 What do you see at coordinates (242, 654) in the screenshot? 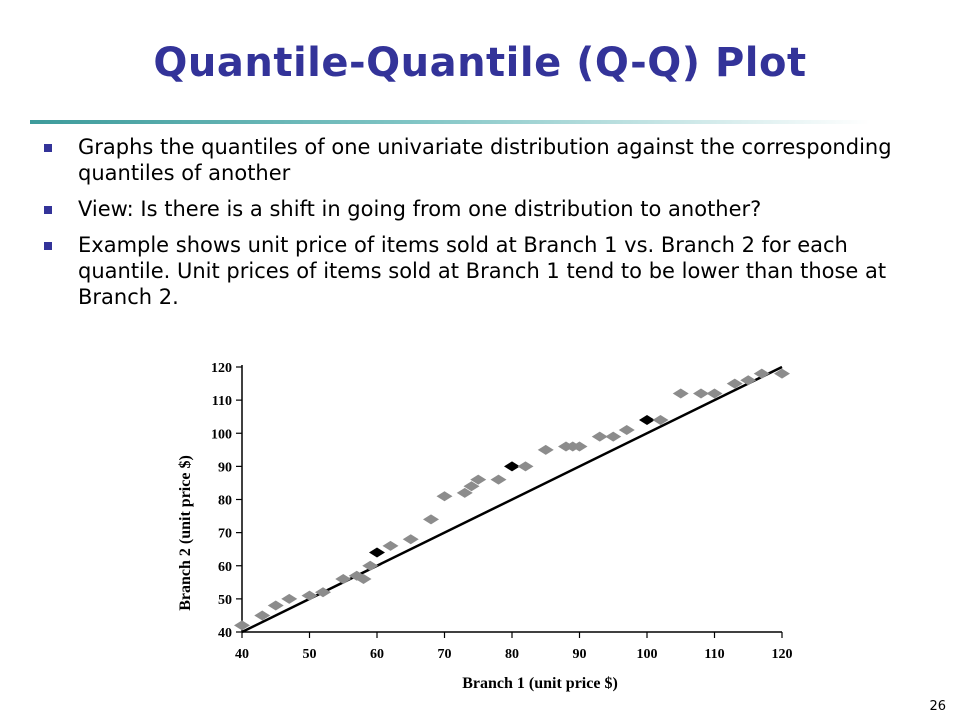
I see `x-tick-label: 40` at bounding box center [242, 654].